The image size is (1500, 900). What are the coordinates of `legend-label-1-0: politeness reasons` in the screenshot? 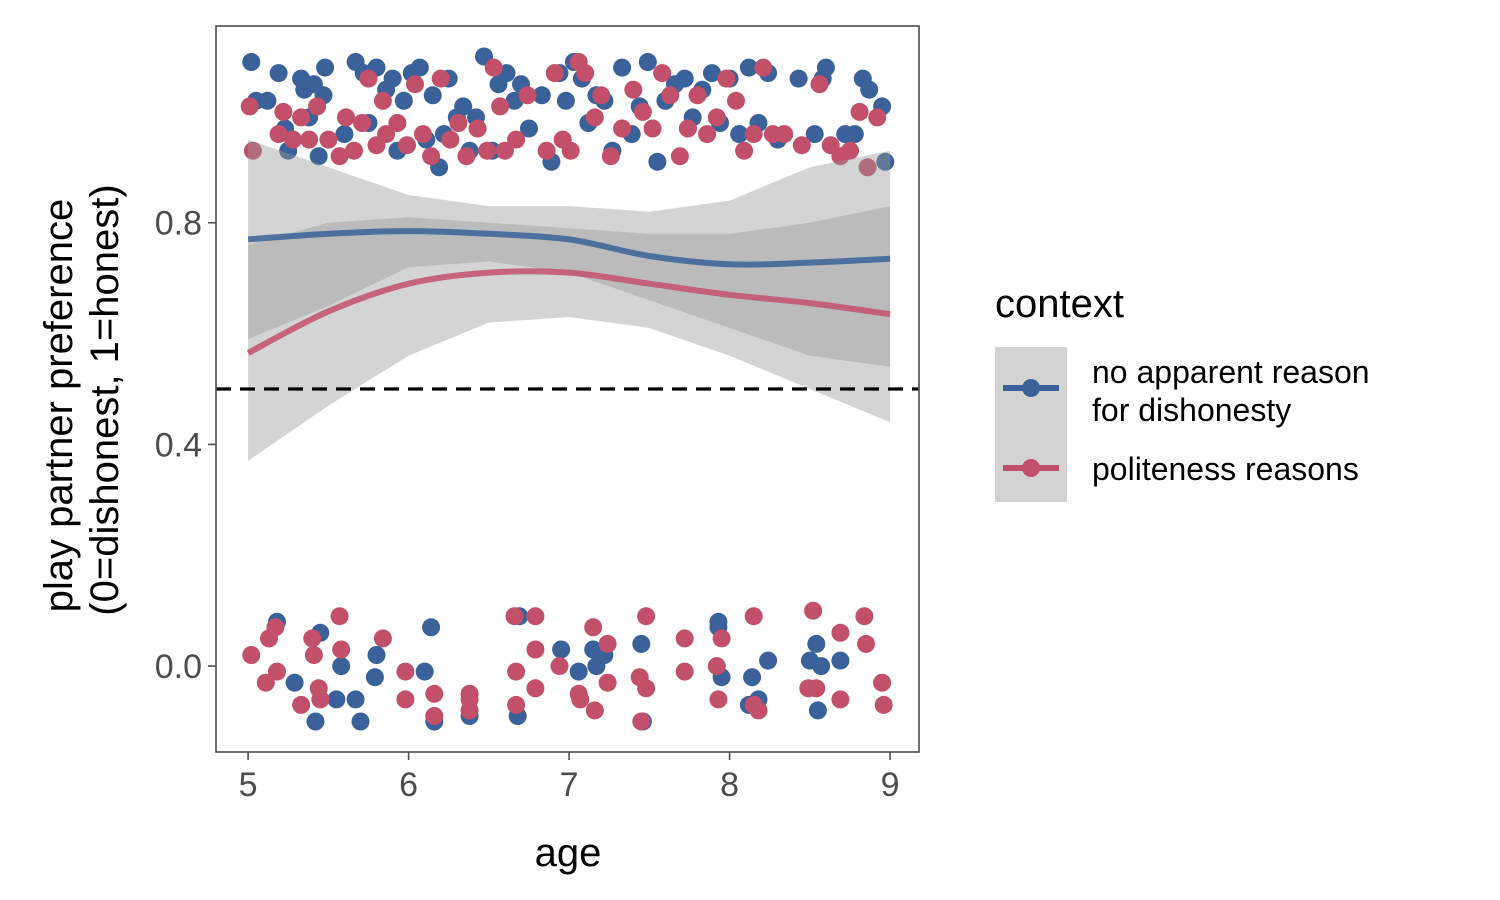 It's located at (1225, 469).